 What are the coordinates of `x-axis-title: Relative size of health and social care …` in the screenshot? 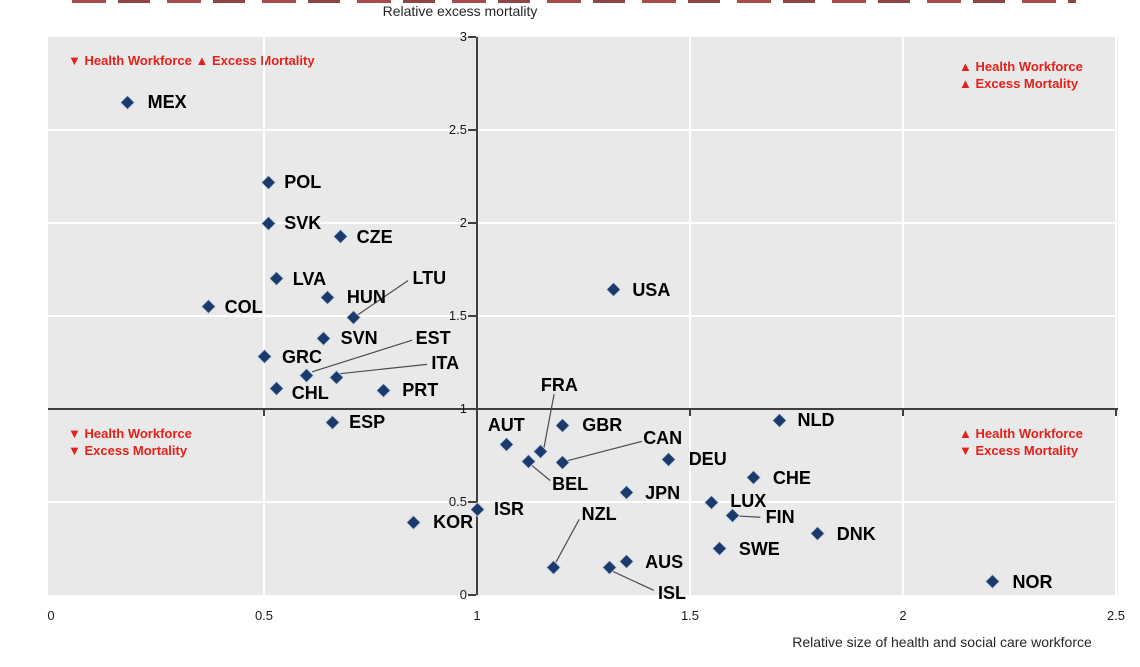 It's located at (942, 642).